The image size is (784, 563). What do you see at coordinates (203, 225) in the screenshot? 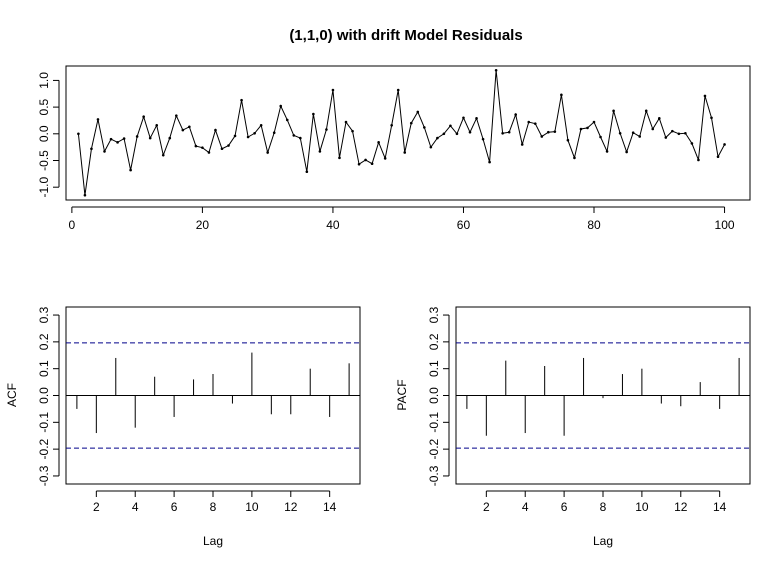
I see `x-tick-label: 20` at bounding box center [203, 225].